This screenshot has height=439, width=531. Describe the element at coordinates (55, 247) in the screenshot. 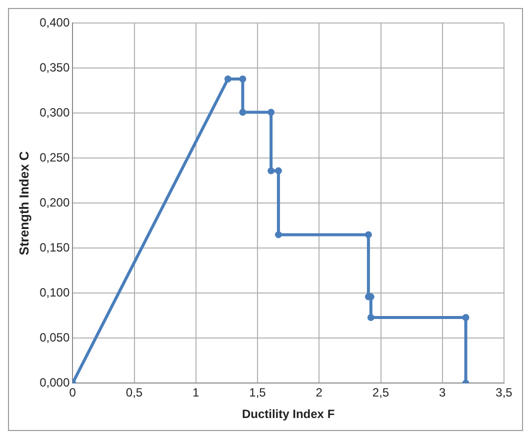

I see `y-tick-label: 0,150` at that location.